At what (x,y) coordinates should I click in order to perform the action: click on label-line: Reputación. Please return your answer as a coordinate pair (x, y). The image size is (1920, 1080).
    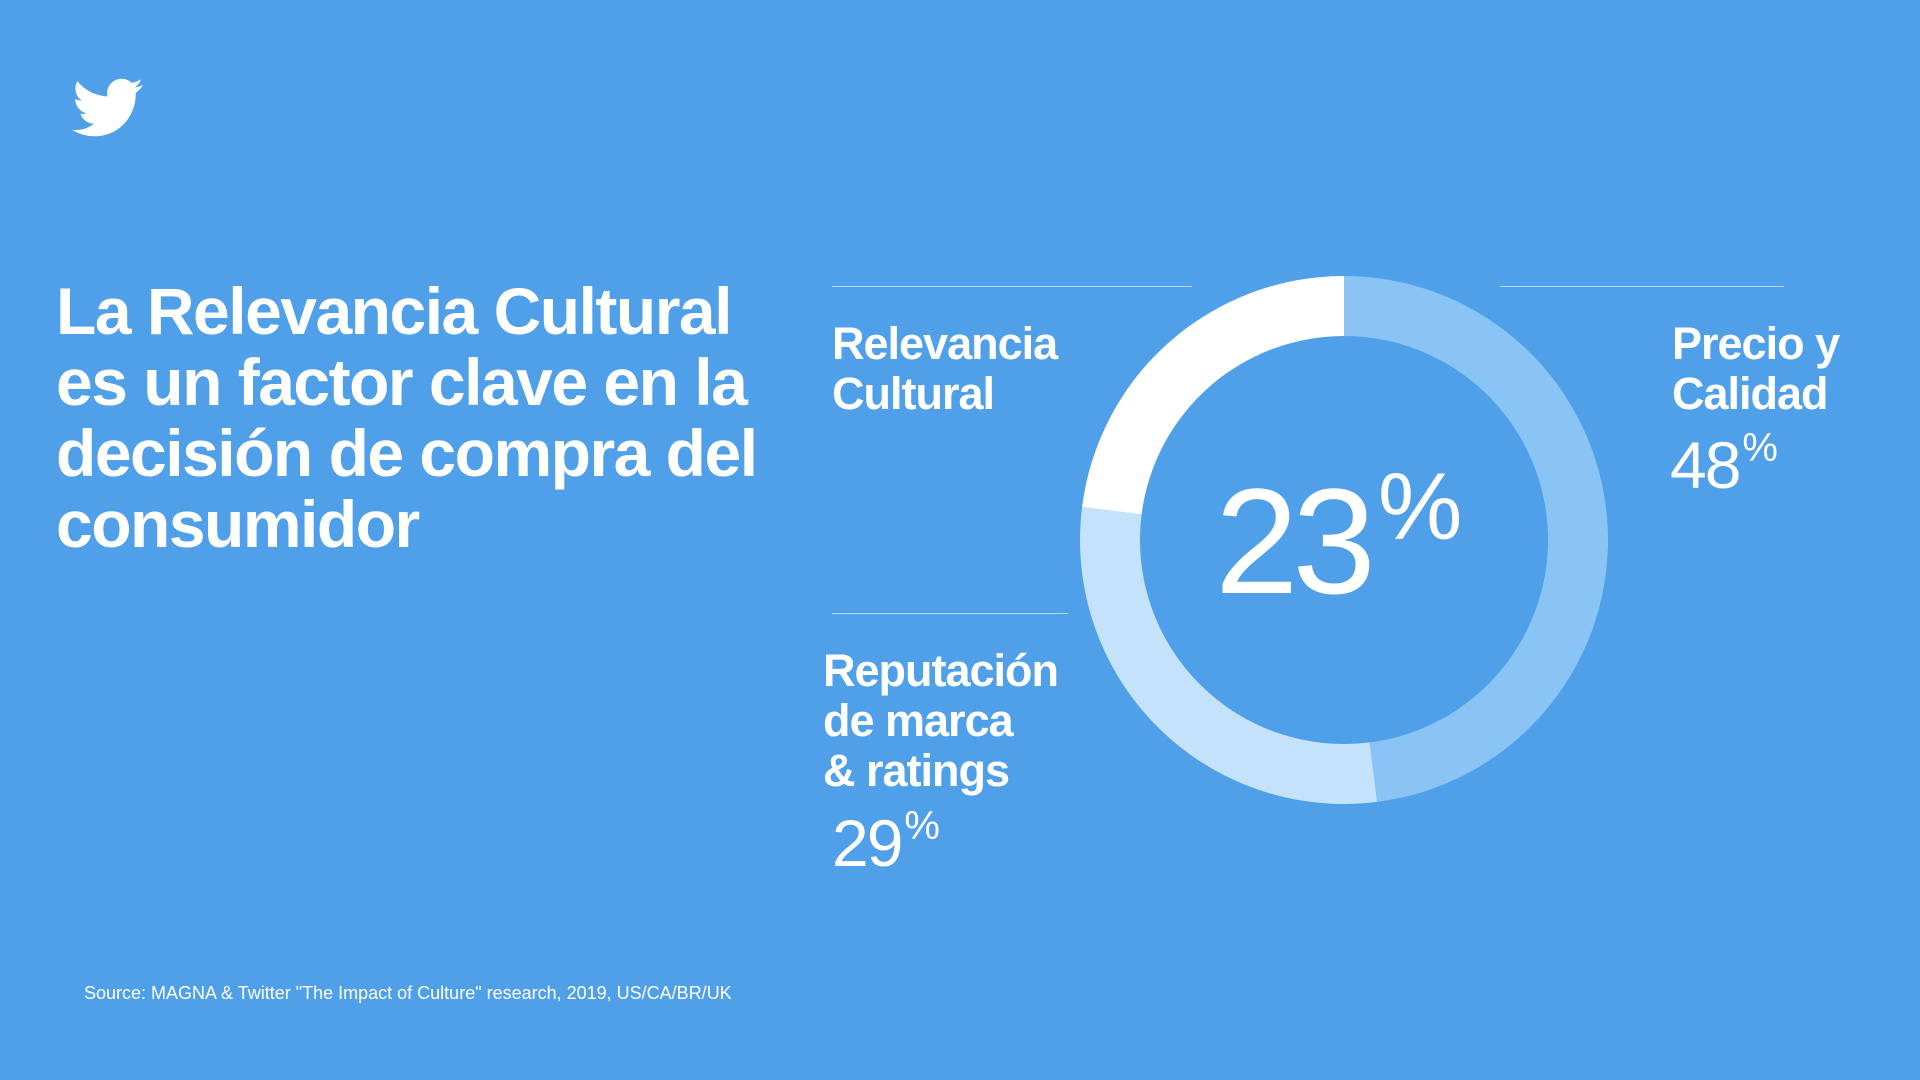
    Looking at the image, I should click on (941, 670).